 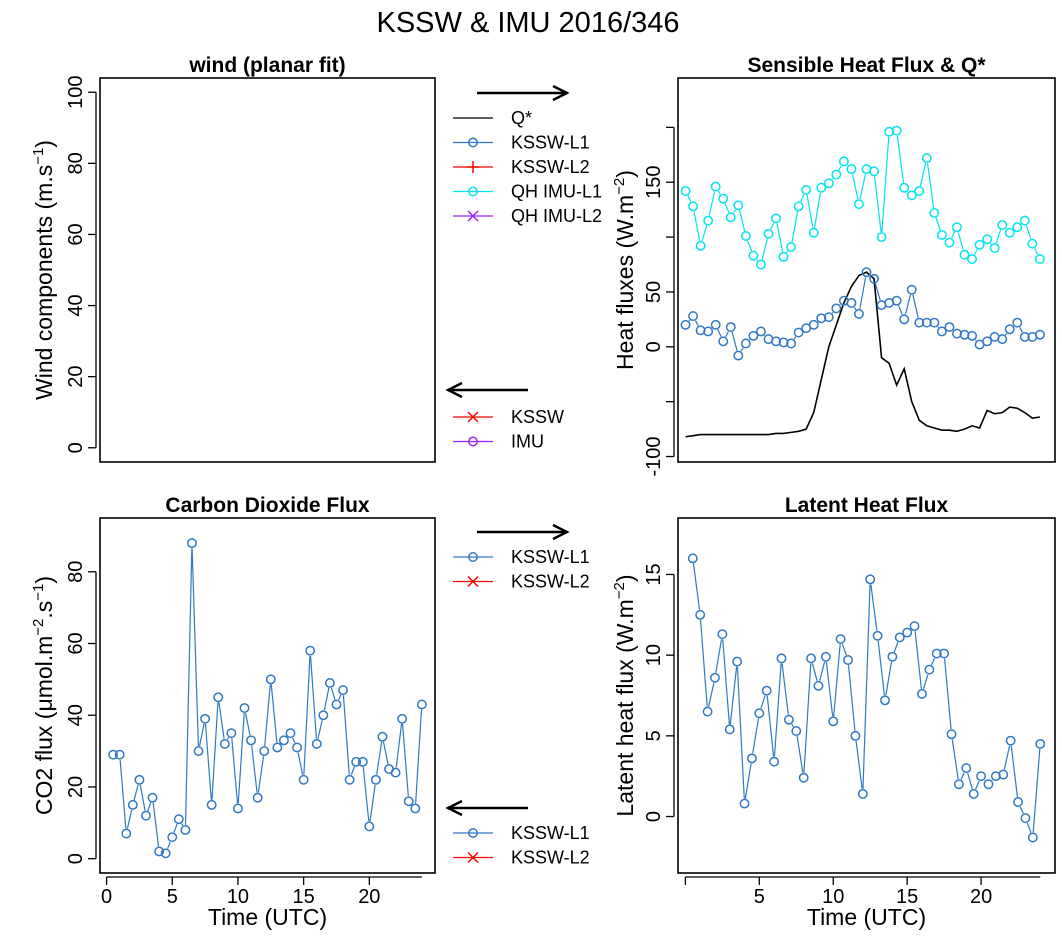 I want to click on qh-series-0-line, so click(x=863, y=354).